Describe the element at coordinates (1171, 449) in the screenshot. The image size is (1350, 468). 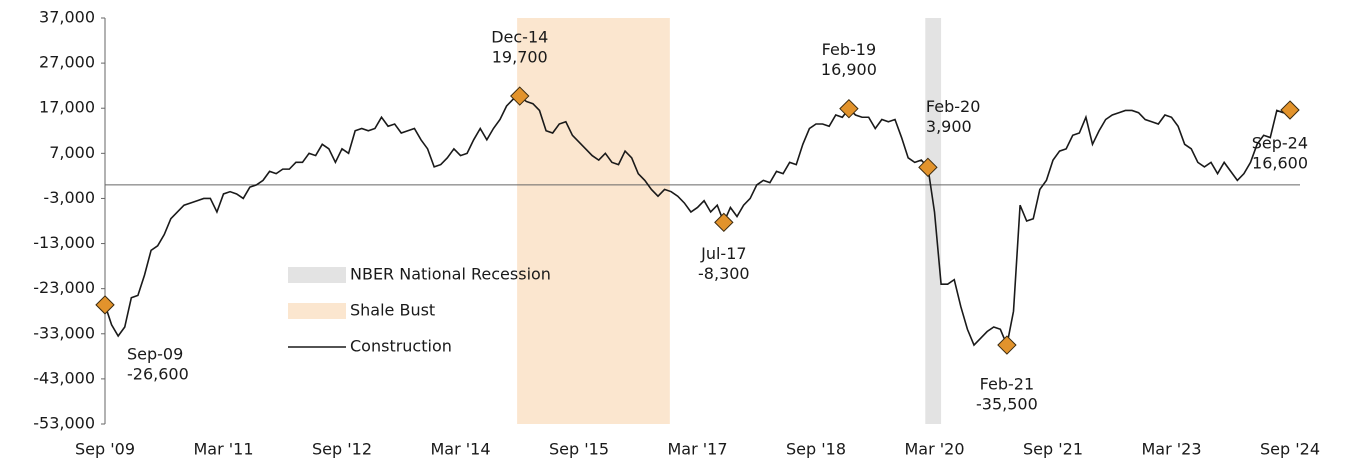
I see `x-tick-label: Mar '23` at that location.